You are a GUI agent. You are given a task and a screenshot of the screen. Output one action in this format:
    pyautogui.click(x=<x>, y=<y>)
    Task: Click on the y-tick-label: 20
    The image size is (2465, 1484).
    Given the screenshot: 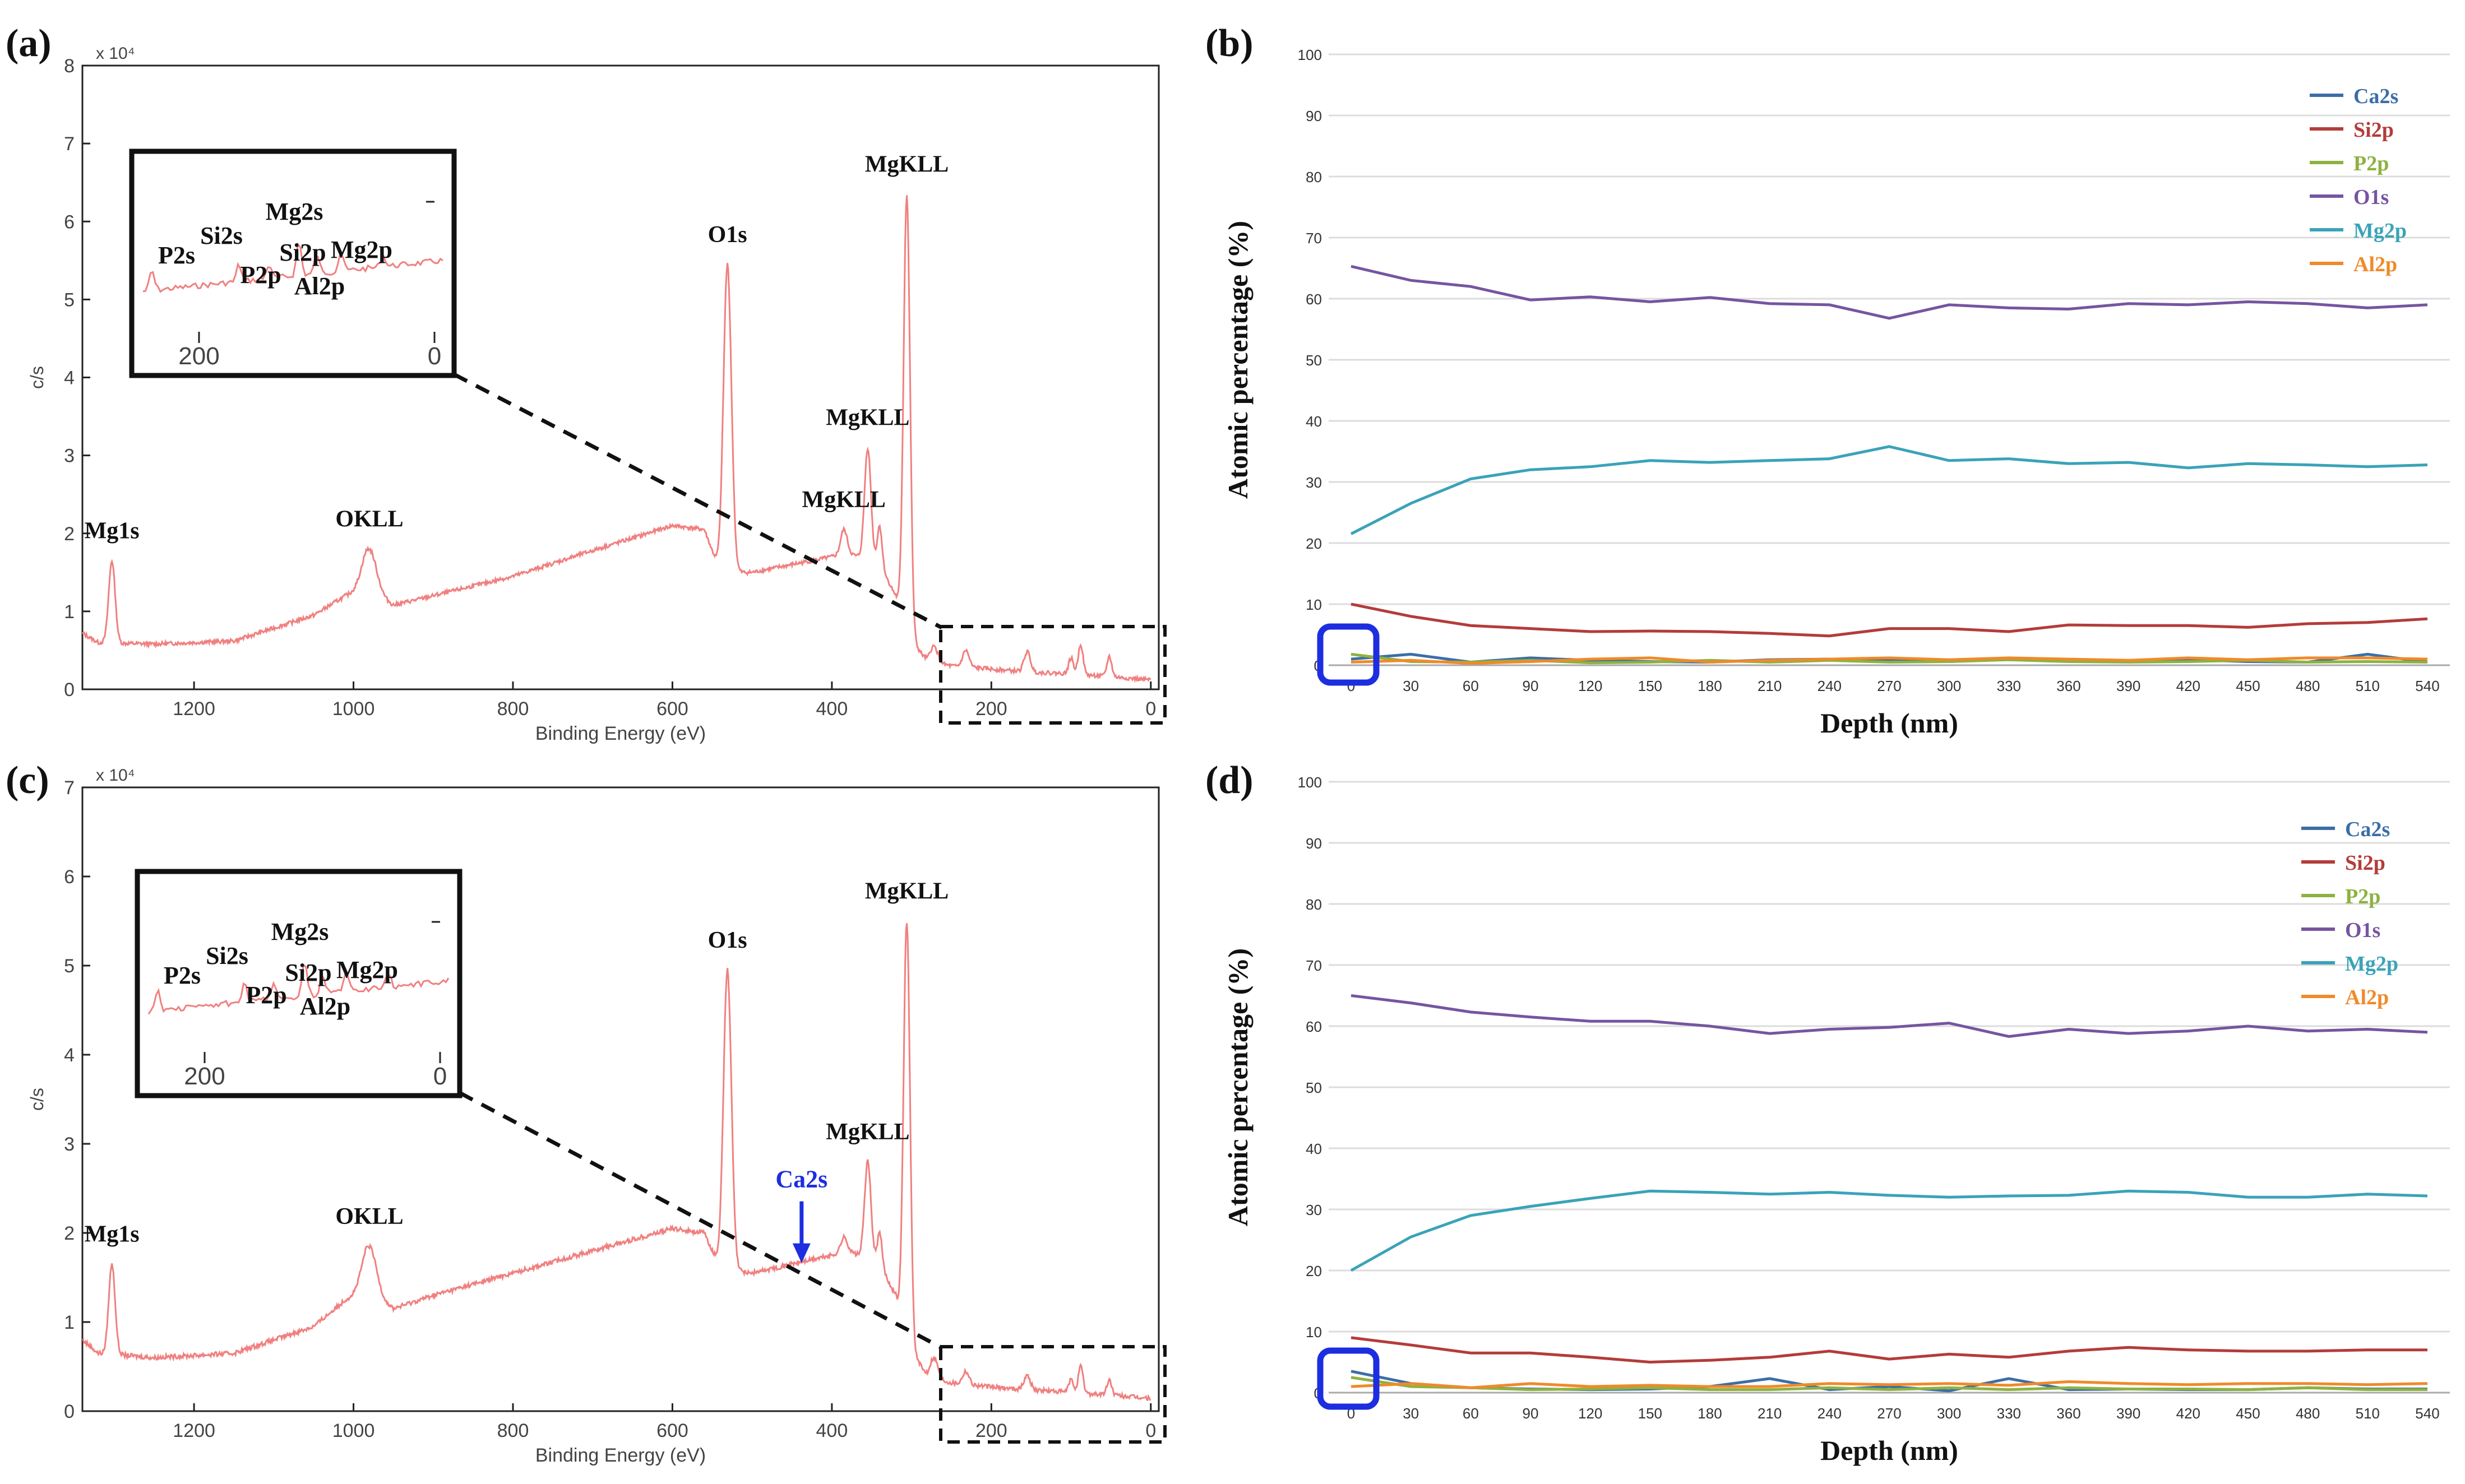 What is the action you would take?
    pyautogui.click(x=1314, y=1271)
    